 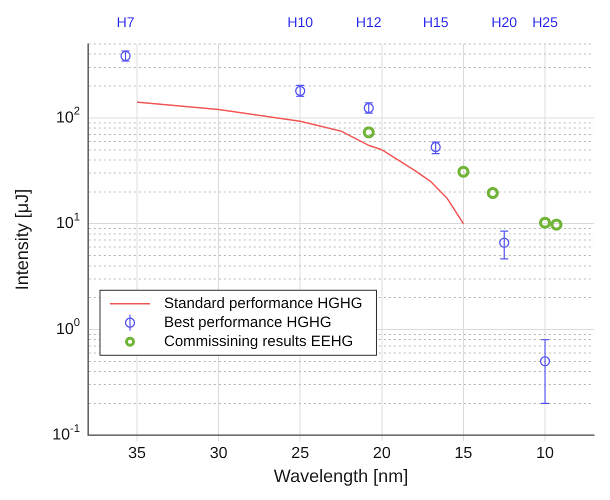 I want to click on text: H12, so click(x=369, y=22).